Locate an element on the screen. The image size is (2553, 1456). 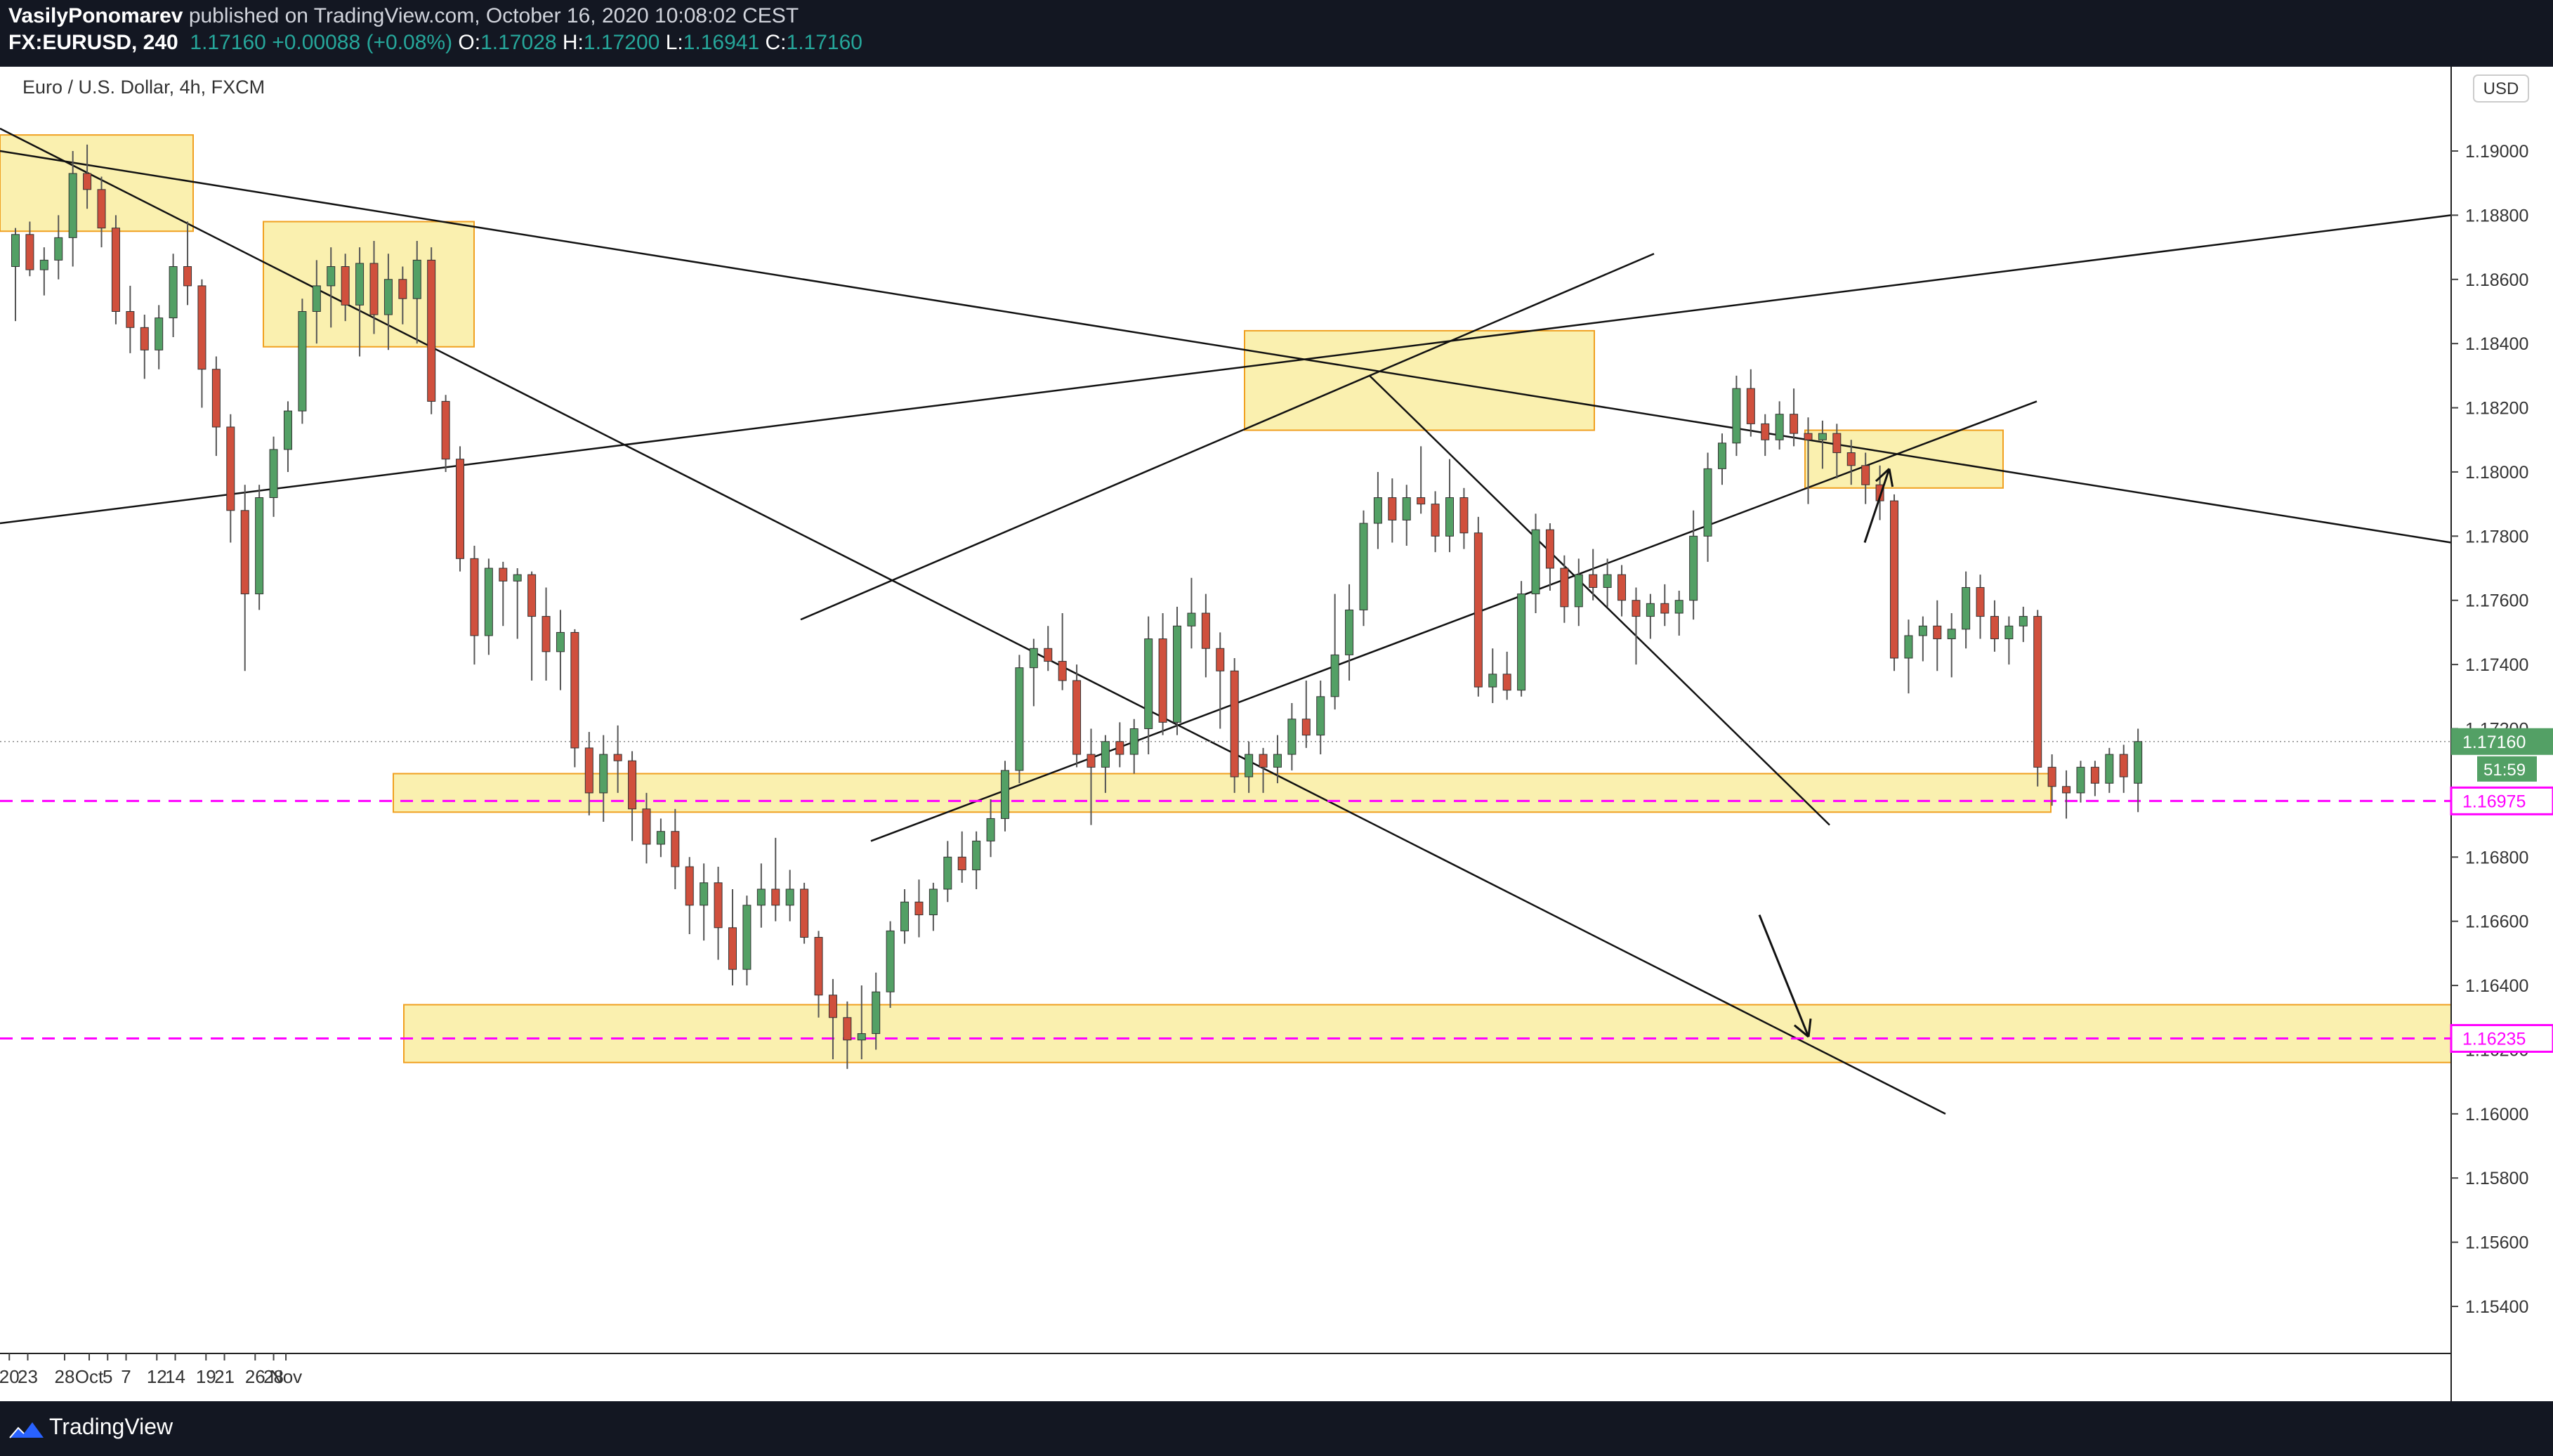
tradingview-logo-icon is located at coordinates (26, 1430).